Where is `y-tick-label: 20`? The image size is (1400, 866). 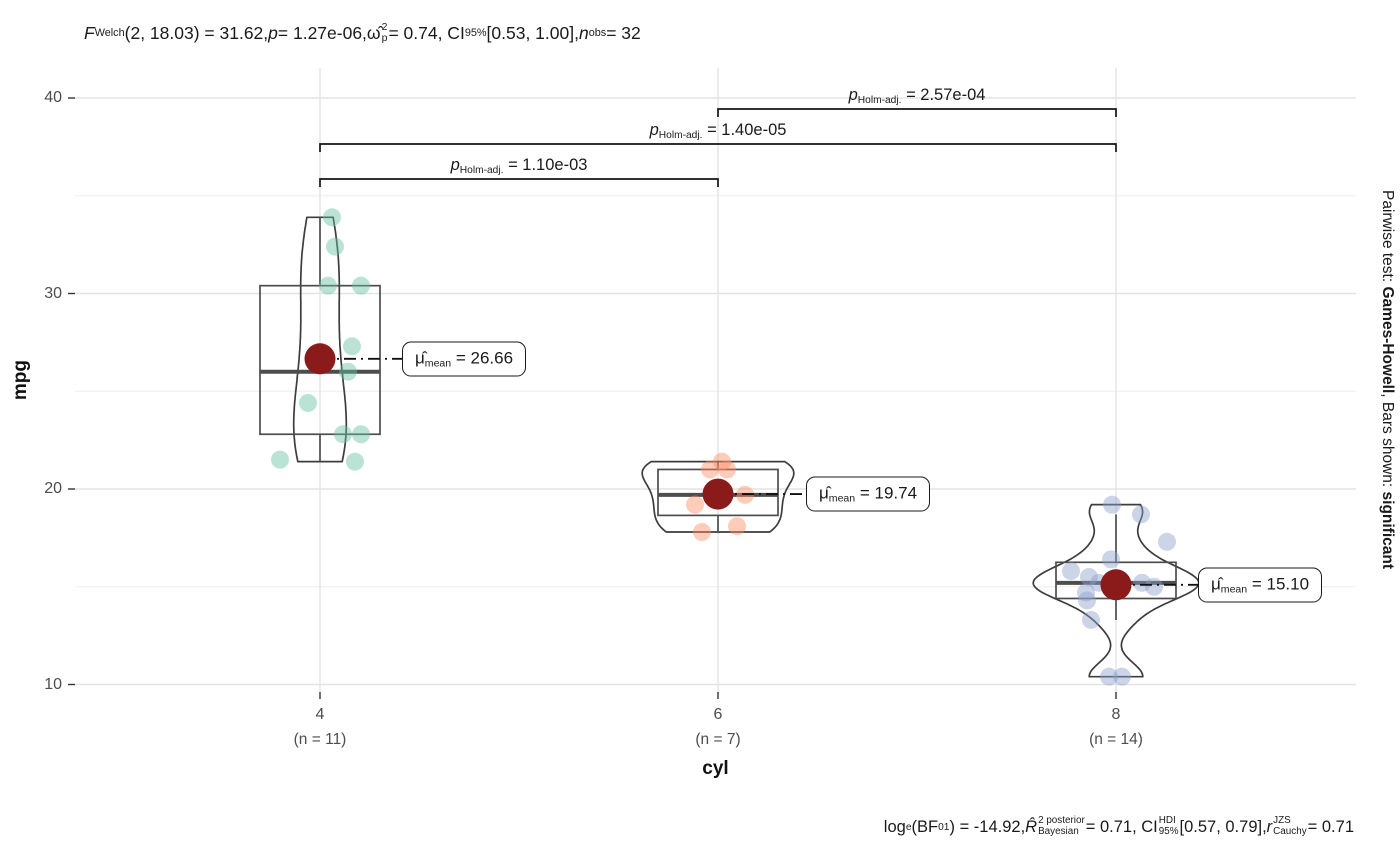 y-tick-label: 20 is located at coordinates (53, 488).